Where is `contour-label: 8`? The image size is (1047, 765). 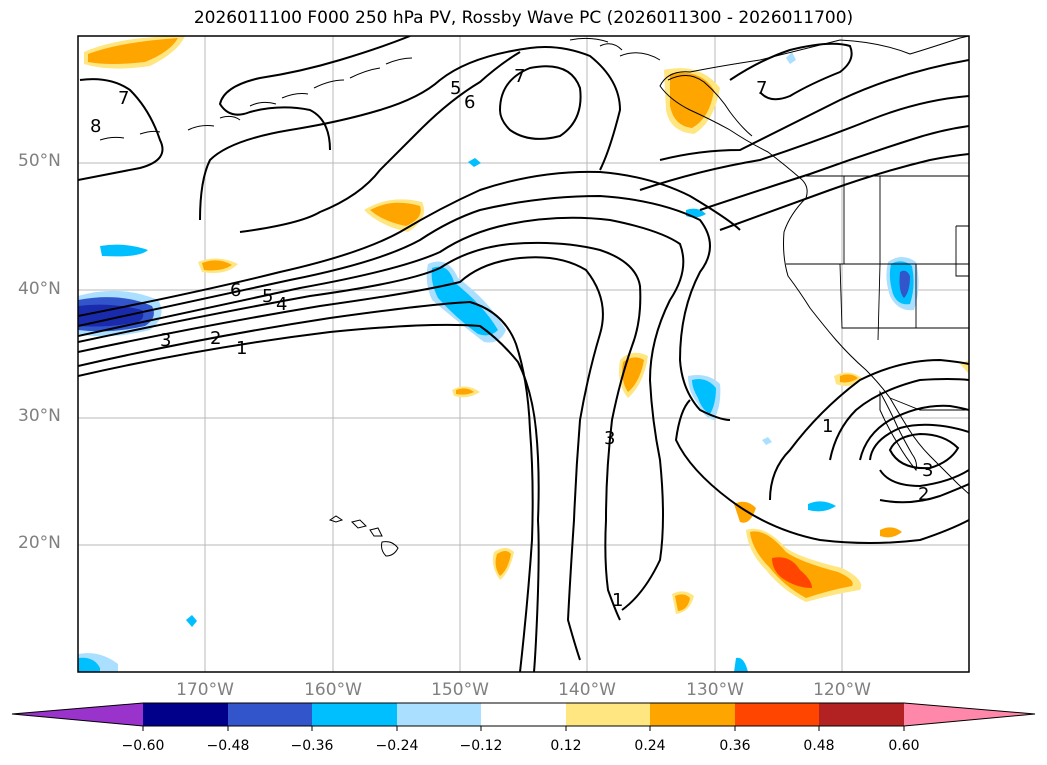 contour-label: 8 is located at coordinates (95, 126).